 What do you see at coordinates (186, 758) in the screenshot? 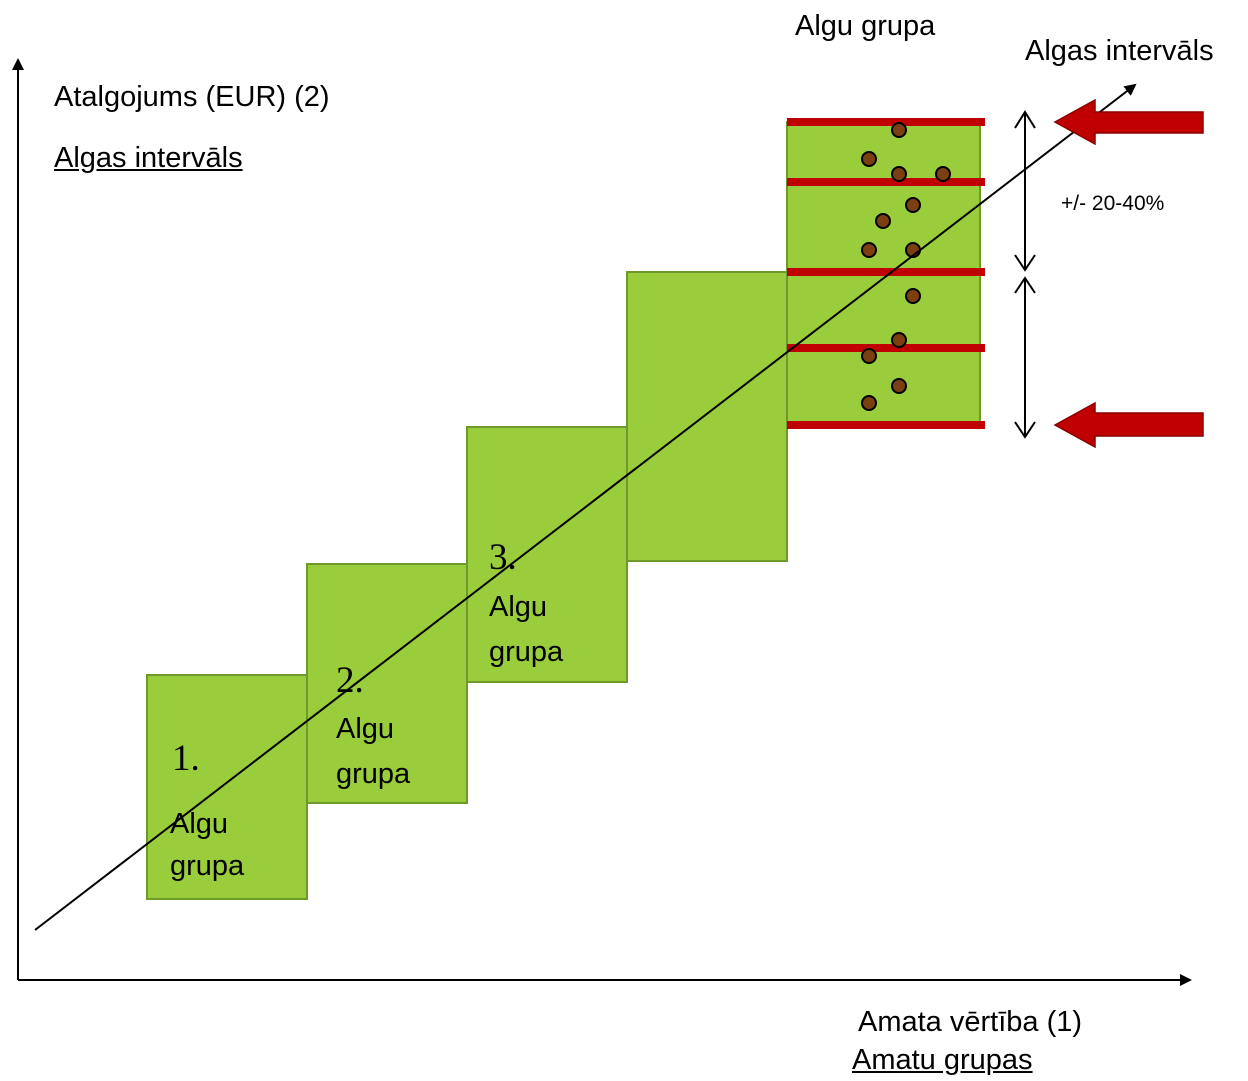
I see `group-1-number: 1.` at bounding box center [186, 758].